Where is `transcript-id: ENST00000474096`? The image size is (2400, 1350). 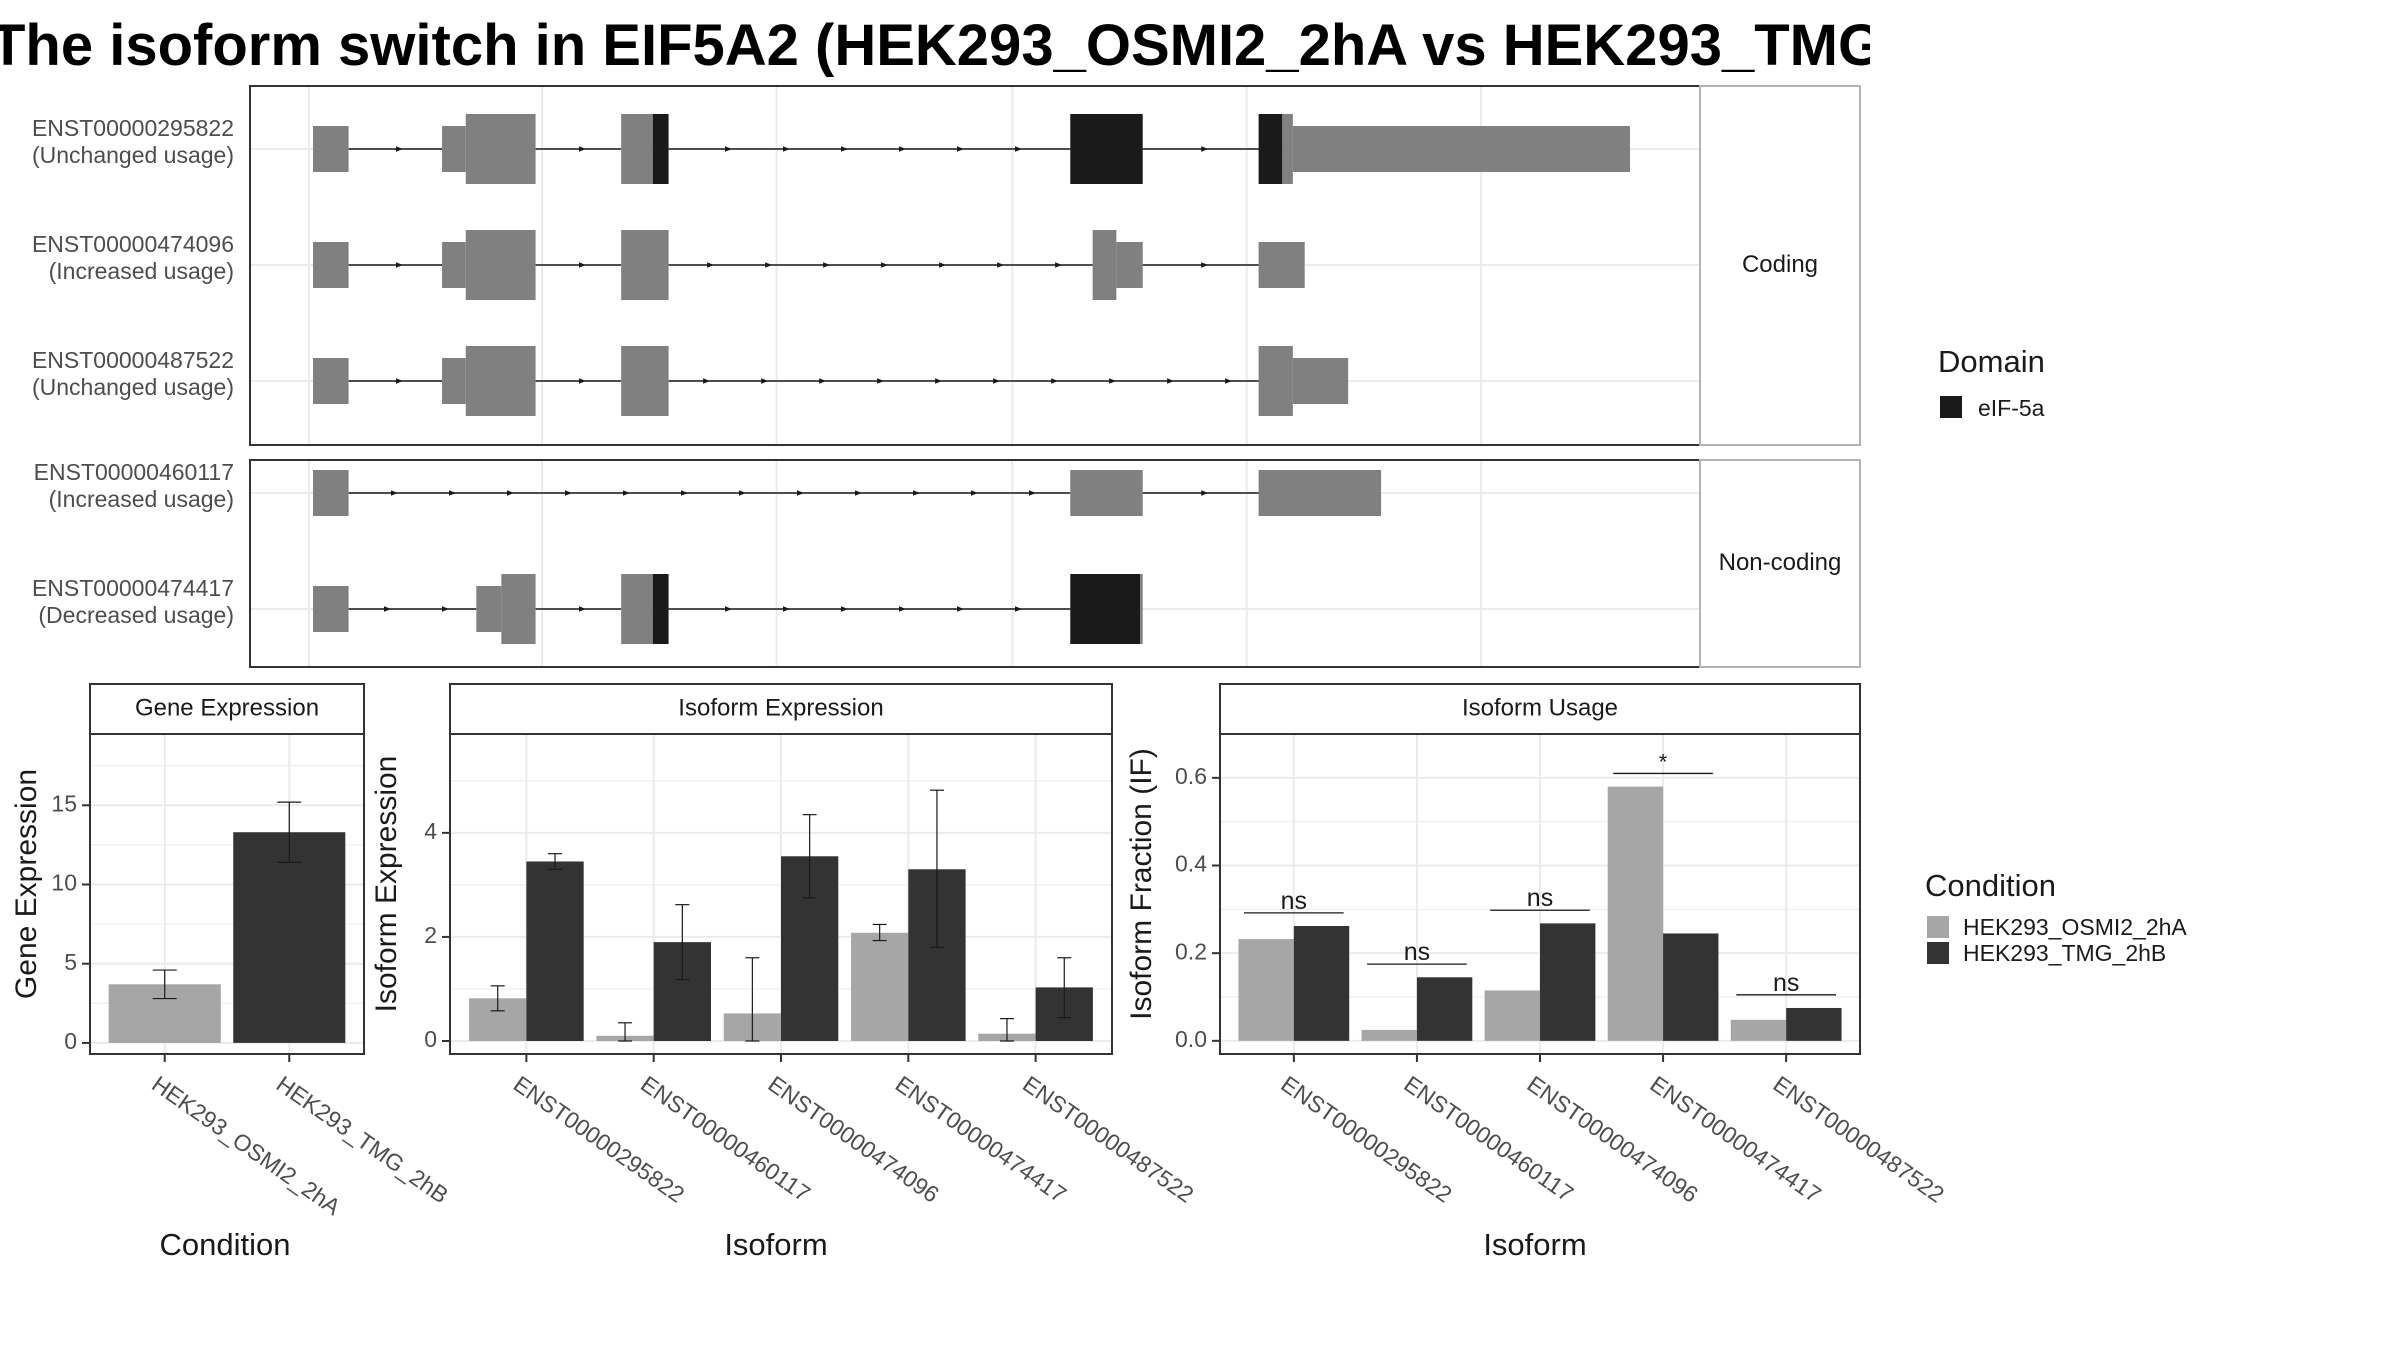
transcript-id: ENST00000474096 is located at coordinates (133, 244).